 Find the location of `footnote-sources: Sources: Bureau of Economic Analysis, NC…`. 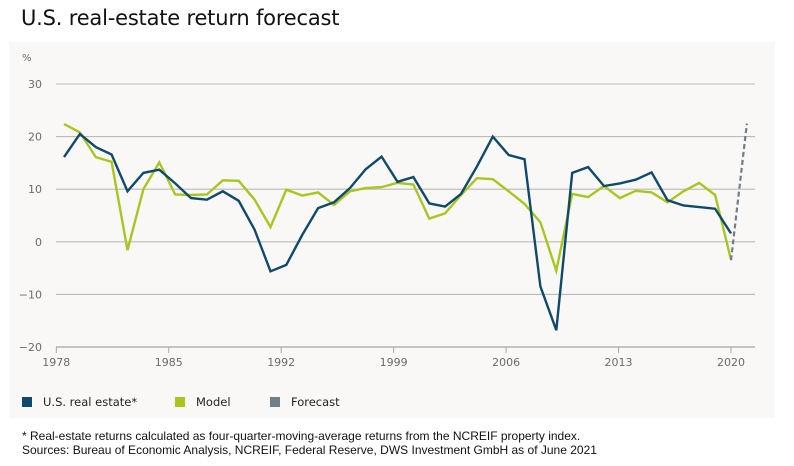

footnote-sources: Sources: Bureau of Economic Analysis, NC… is located at coordinates (309, 450).